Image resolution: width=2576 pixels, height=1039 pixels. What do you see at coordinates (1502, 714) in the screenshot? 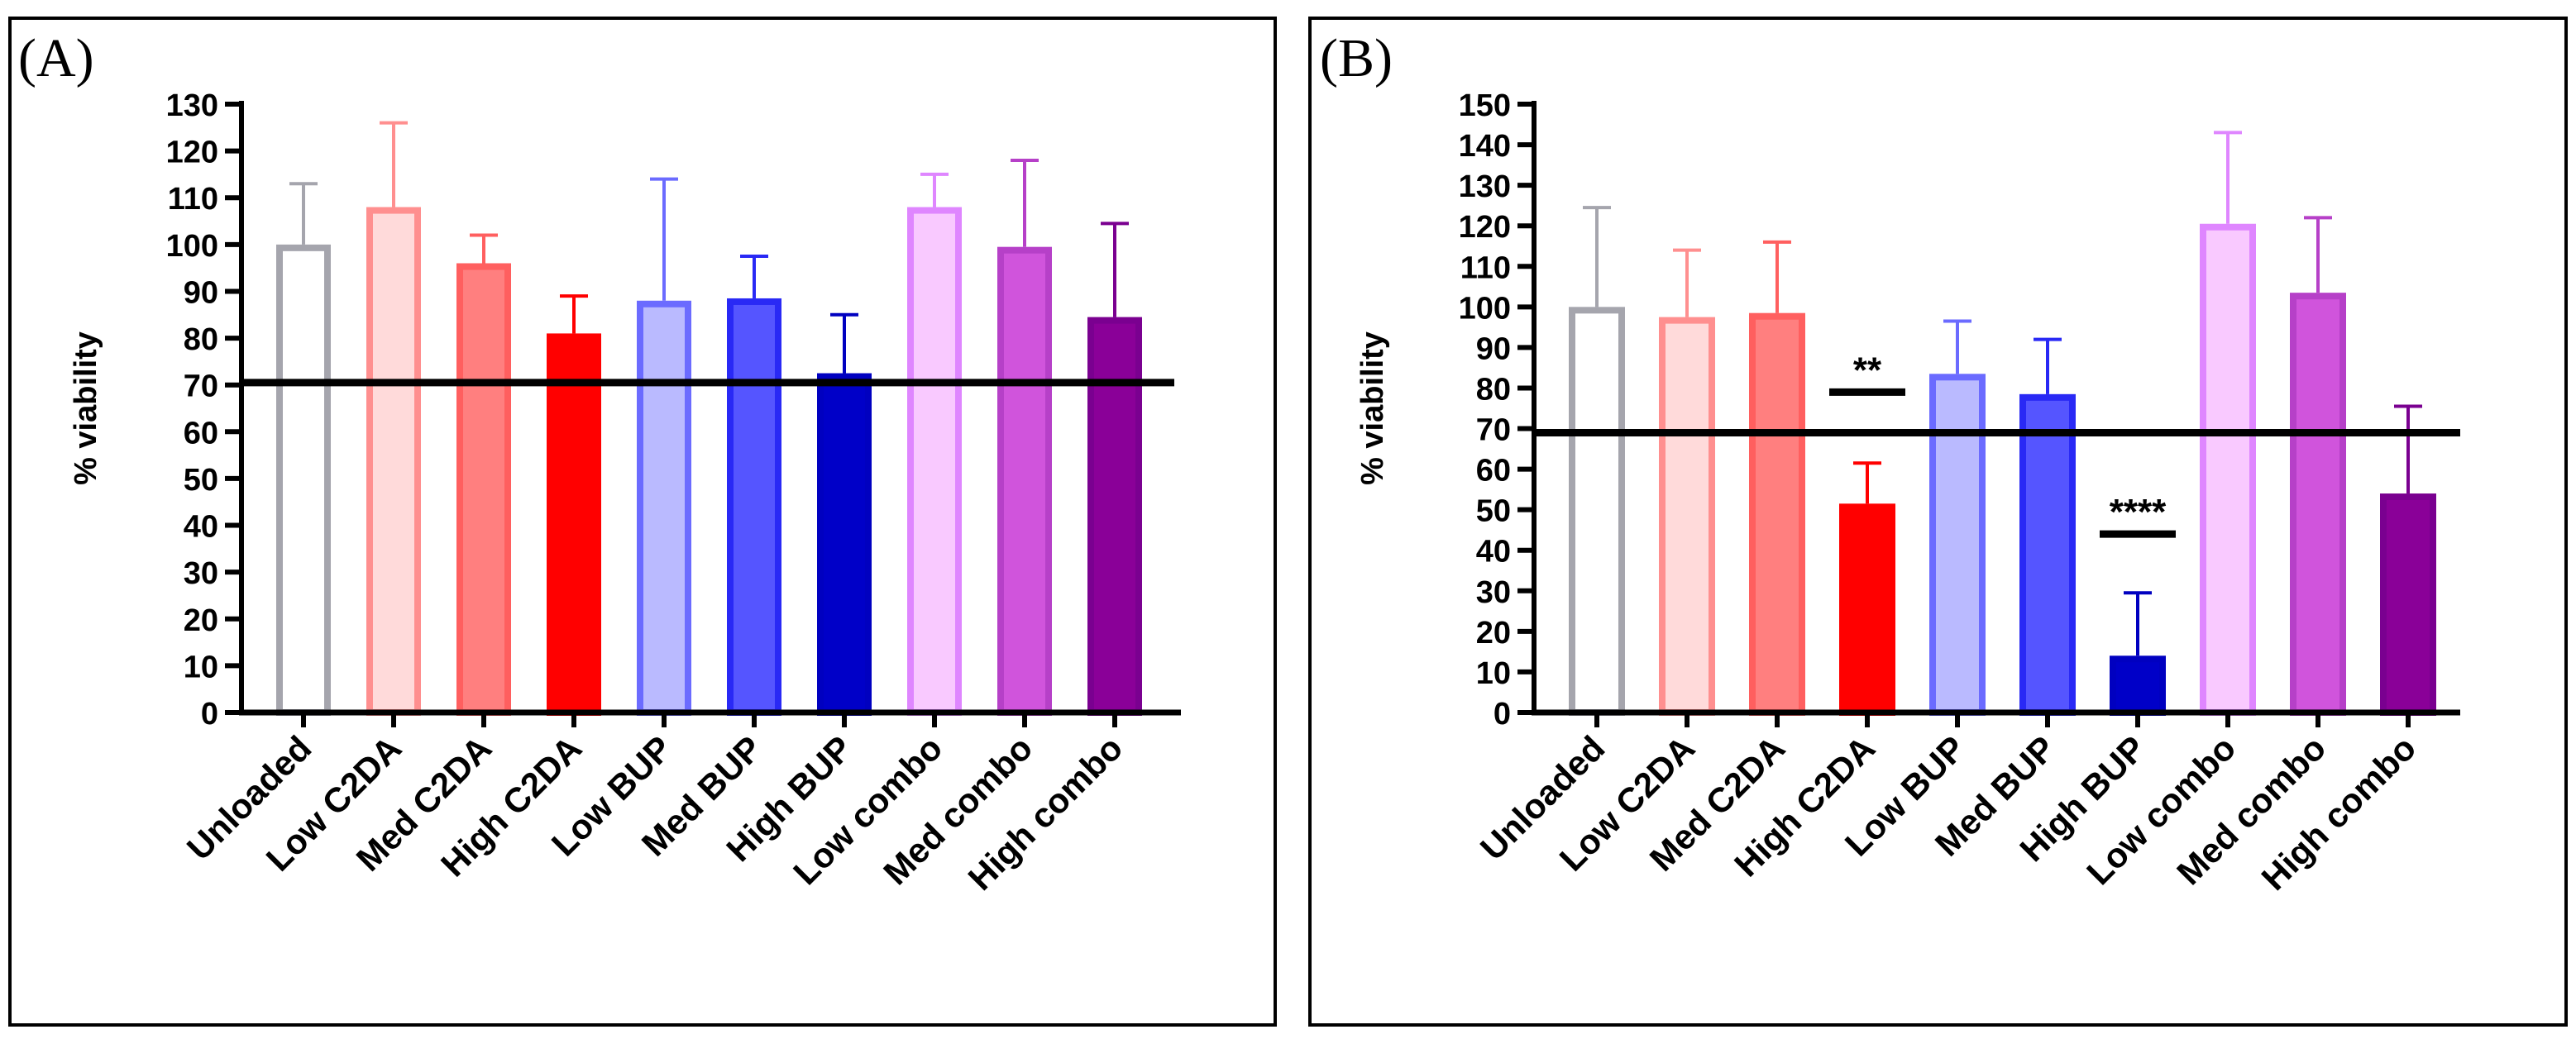
I see `panel-b-y-tick-label: 0` at bounding box center [1502, 714].